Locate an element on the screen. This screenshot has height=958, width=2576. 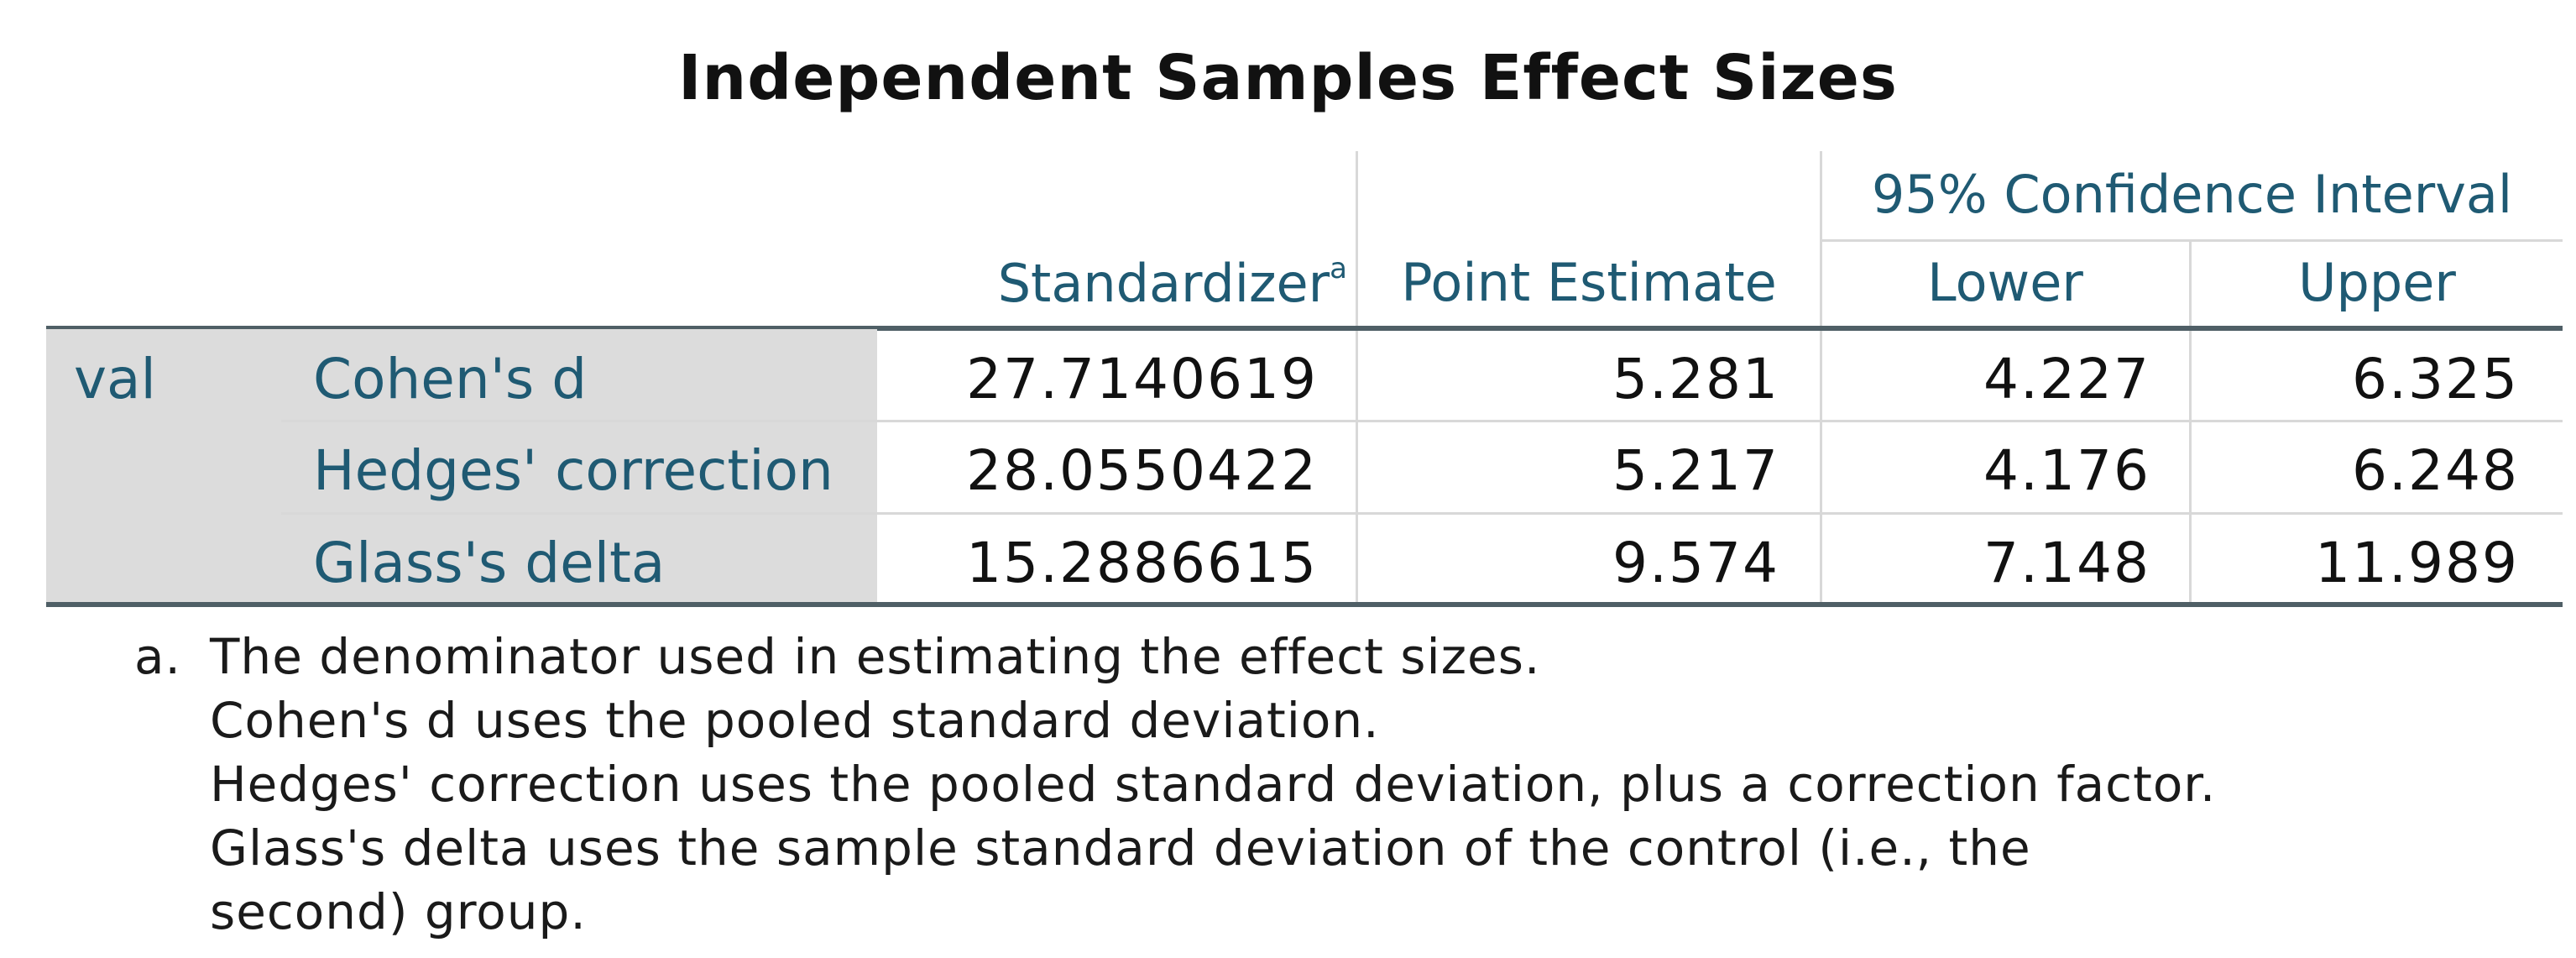
standardizer-footnote-marker: a is located at coordinates (1338, 268).